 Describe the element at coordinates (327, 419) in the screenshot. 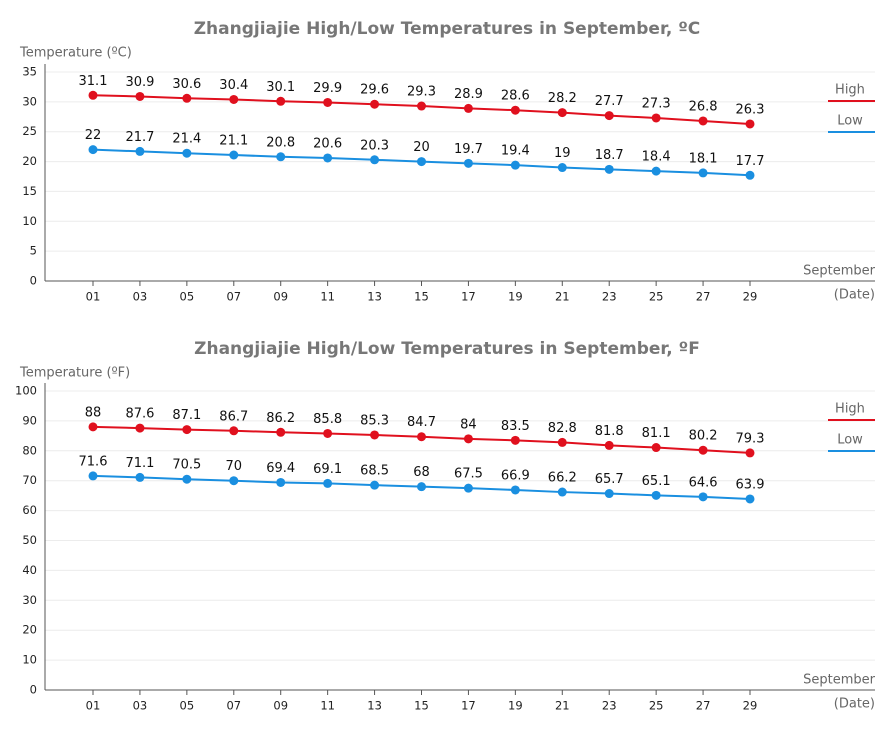

I see `data-label: 85.8` at that location.